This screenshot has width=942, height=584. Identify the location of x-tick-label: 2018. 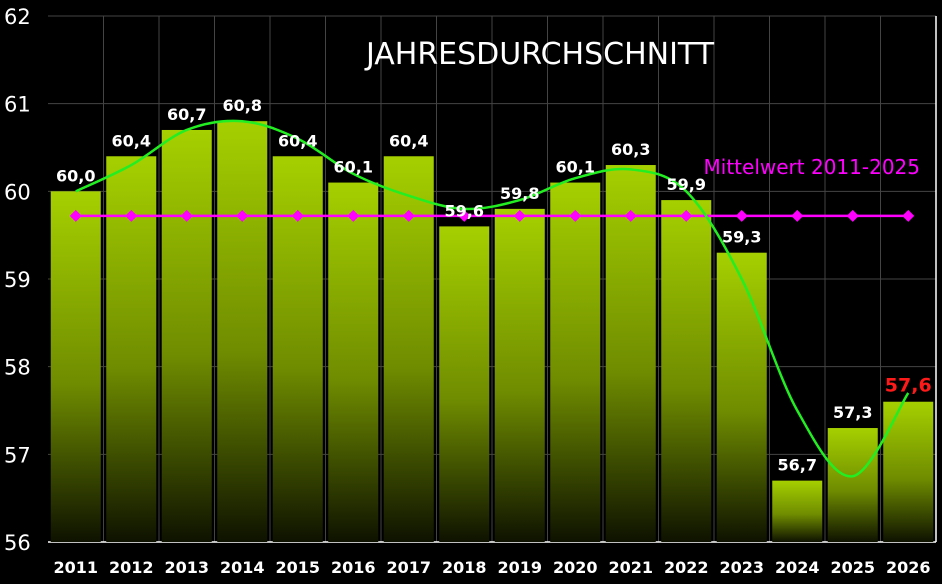
(464, 567).